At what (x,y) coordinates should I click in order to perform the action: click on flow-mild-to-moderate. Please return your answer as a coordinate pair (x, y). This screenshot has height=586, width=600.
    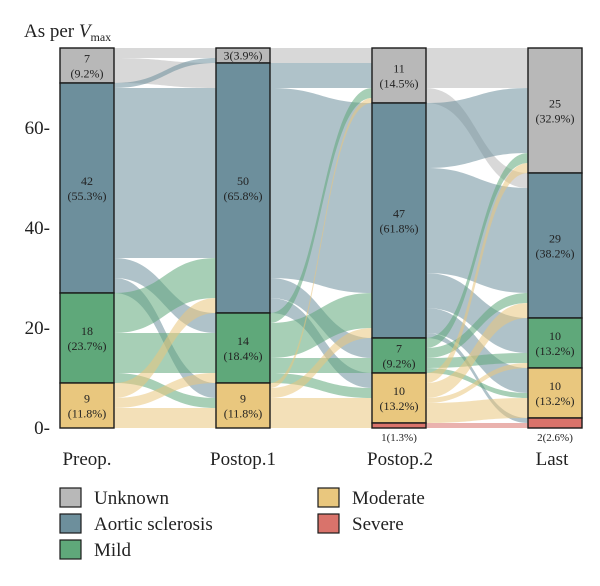
    Looking at the image, I should click on (321, 385).